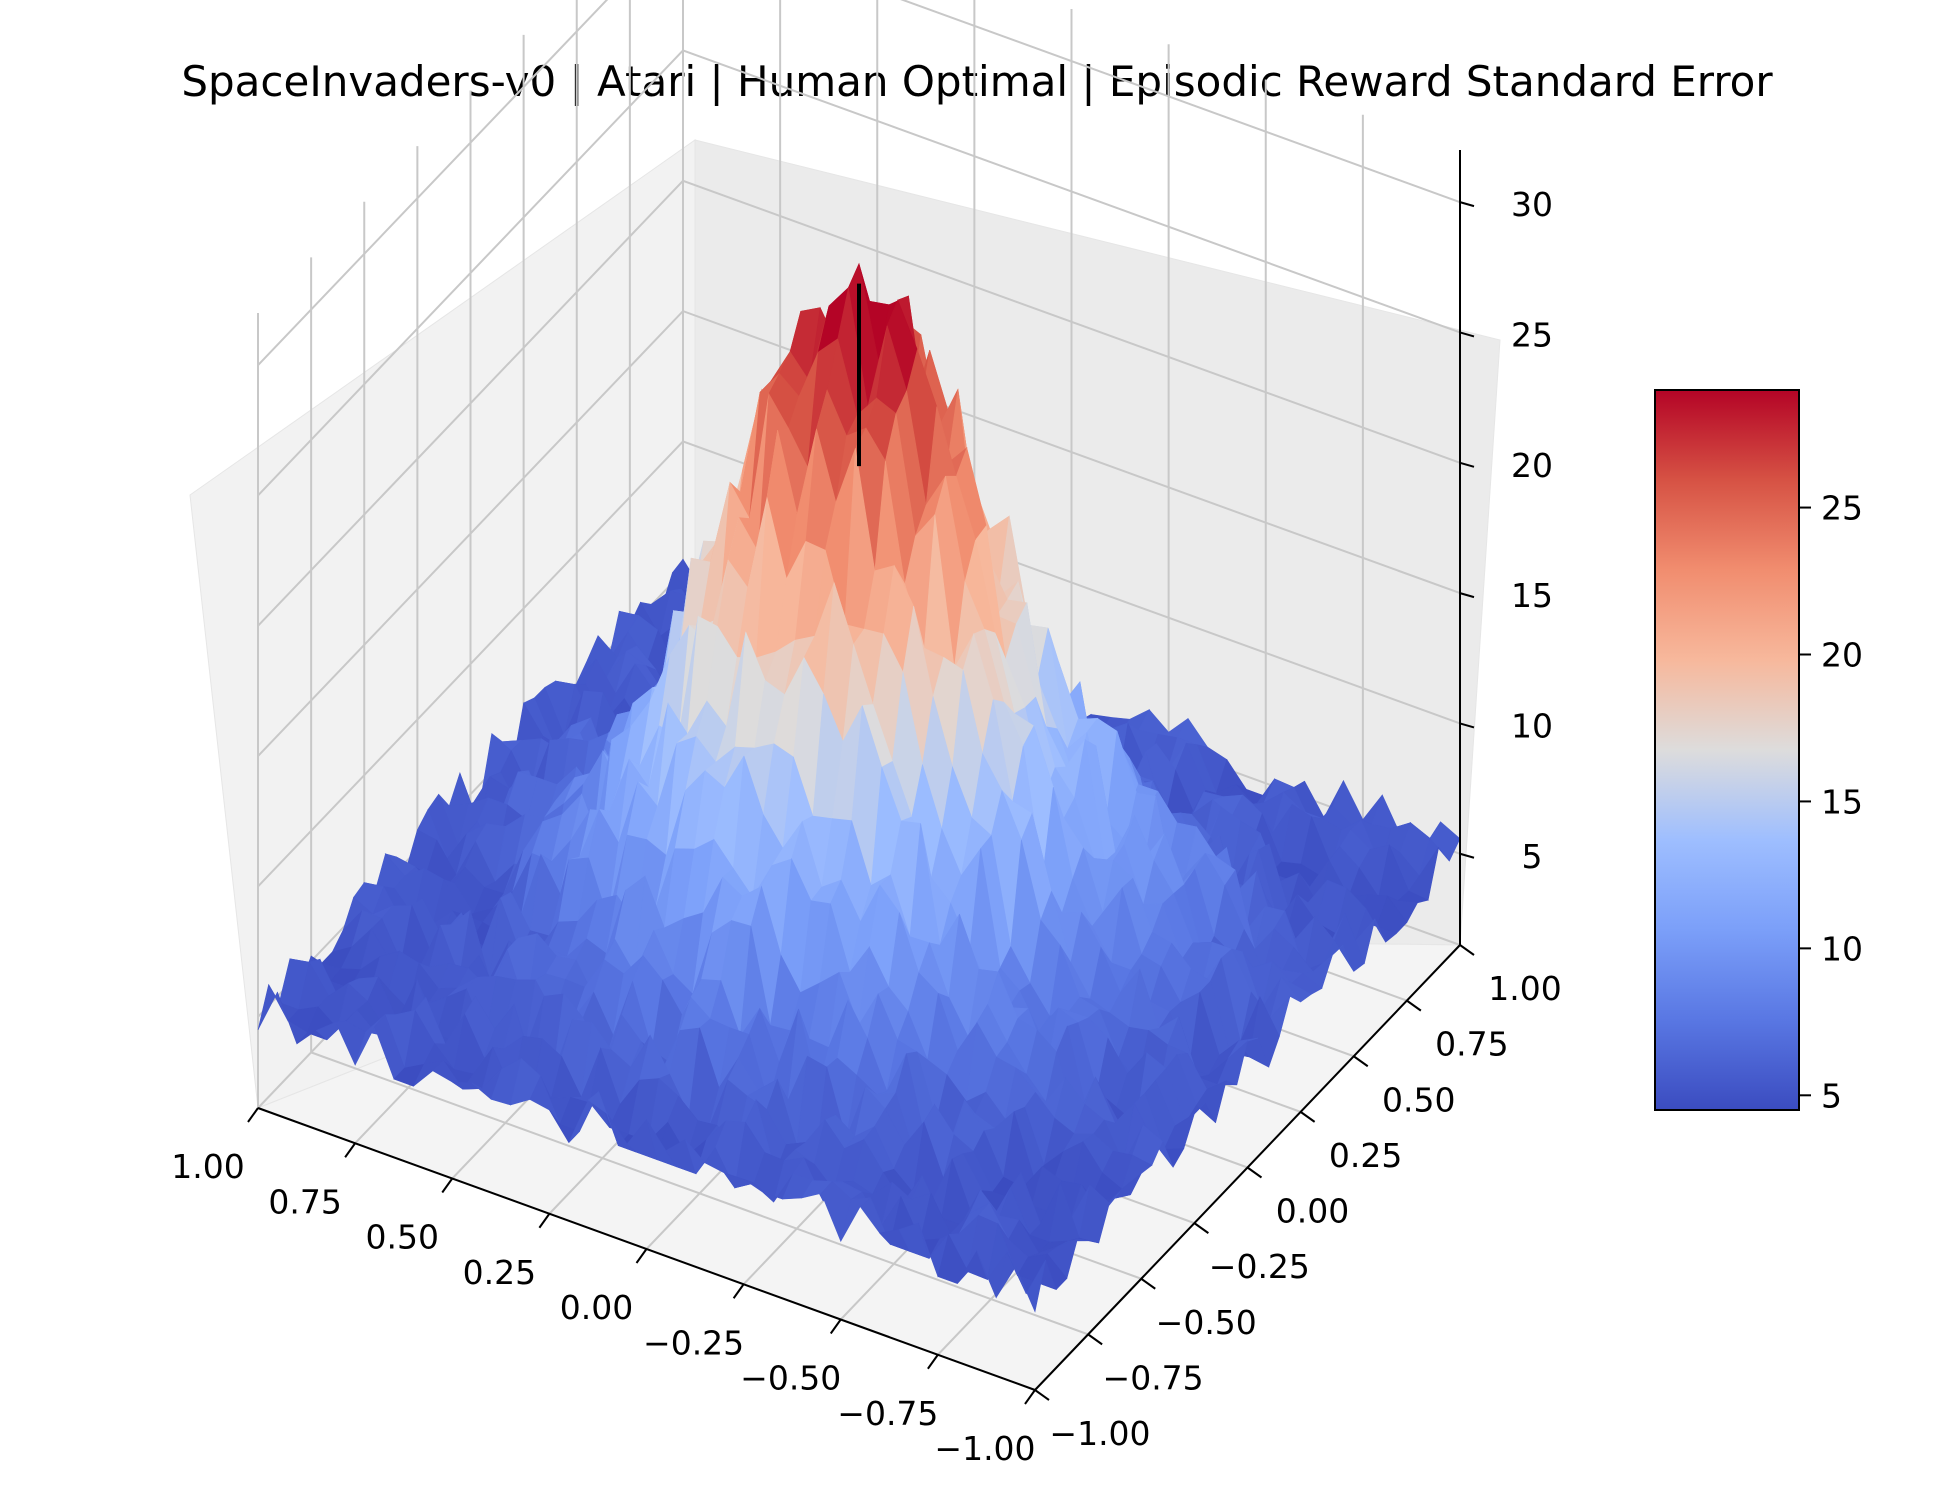 The width and height of the screenshot is (1955, 1502). Describe the element at coordinates (1312, 1211) in the screenshot. I see `y-tick-label: 0.00` at that location.